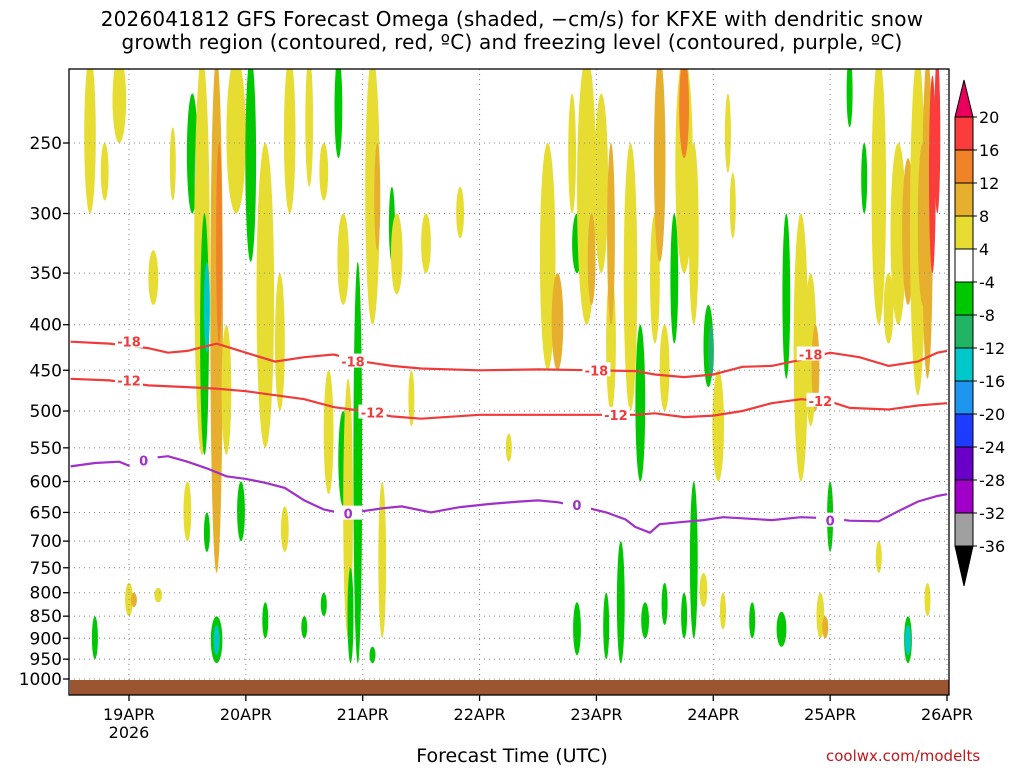 This screenshot has height=768, width=1024. What do you see at coordinates (46, 542) in the screenshot?
I see `y-tick-label: 700` at bounding box center [46, 542].